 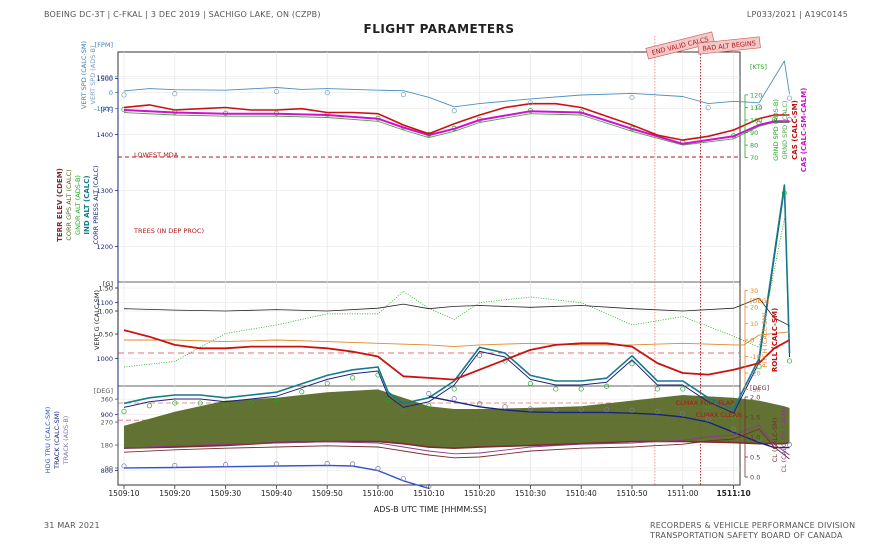 What do you see at coordinates (755, 390) in the screenshot?
I see `attitude-tick-label: -30` at bounding box center [755, 390].